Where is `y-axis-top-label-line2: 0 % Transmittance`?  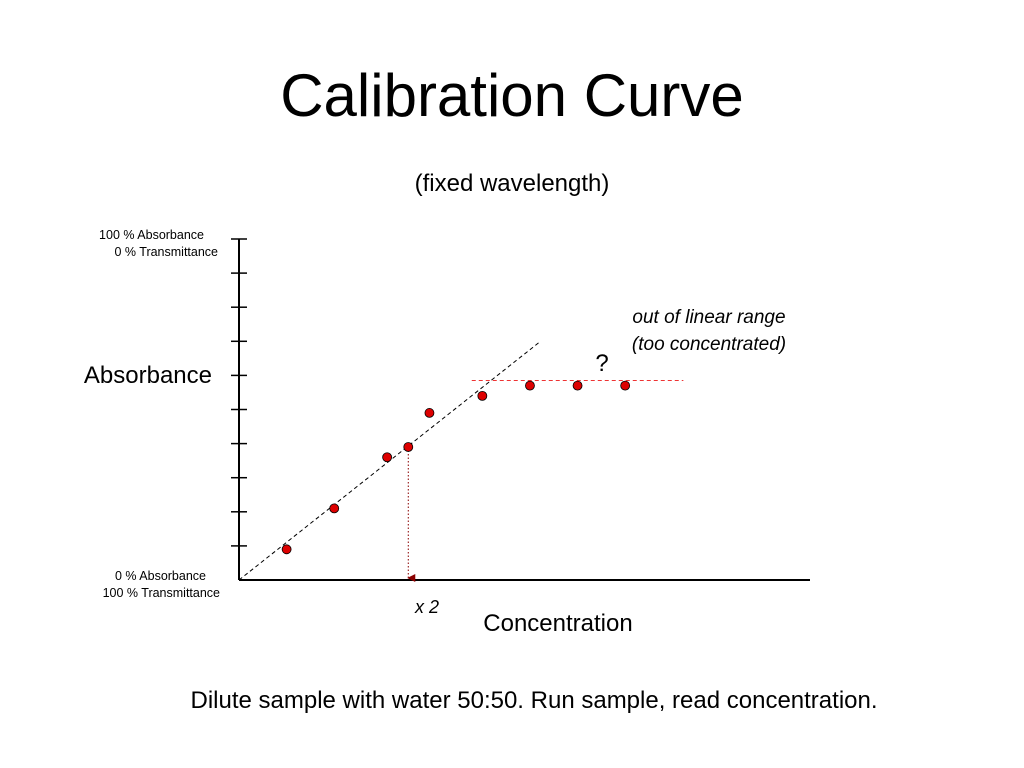
y-axis-top-label-line2: 0 % Transmittance is located at coordinates (166, 252).